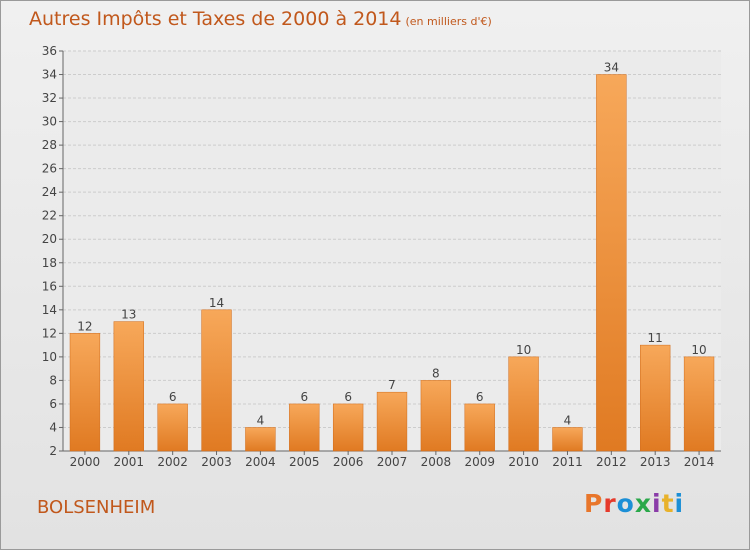 Image resolution: width=750 pixels, height=551 pixels. Describe the element at coordinates (699, 462) in the screenshot. I see `x-tick-label: 2014` at that location.